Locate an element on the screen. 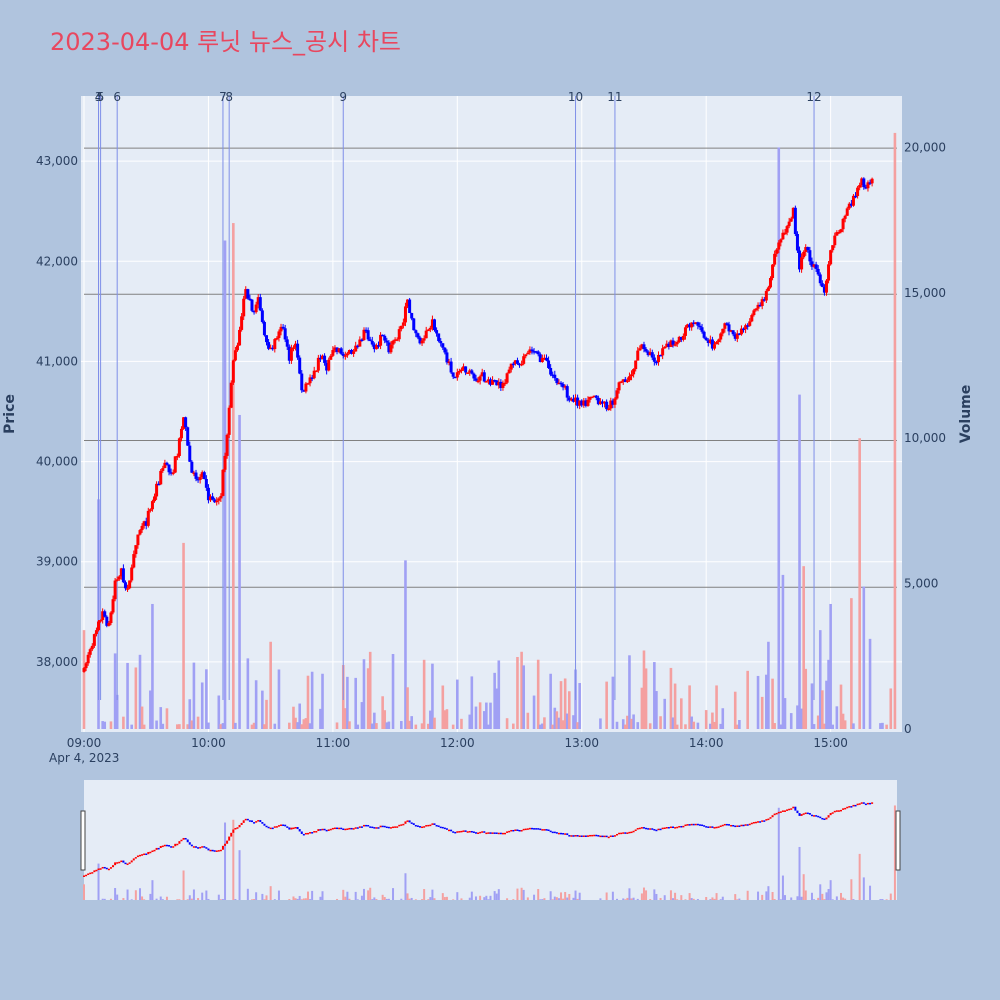  event-label: 5 is located at coordinates (101, 97).